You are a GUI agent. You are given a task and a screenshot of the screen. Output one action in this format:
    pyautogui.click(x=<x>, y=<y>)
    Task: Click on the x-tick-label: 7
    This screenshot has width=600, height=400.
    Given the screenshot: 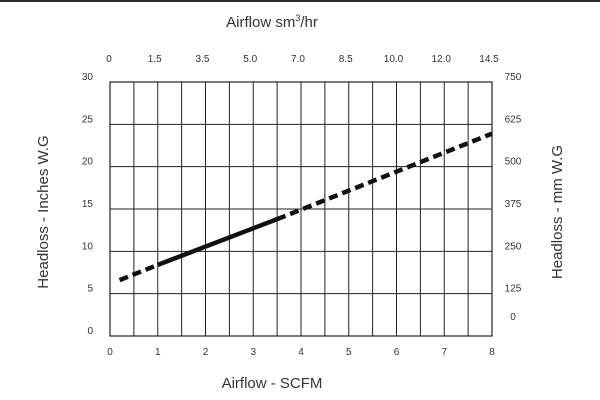 What is the action you would take?
    pyautogui.click(x=444, y=352)
    